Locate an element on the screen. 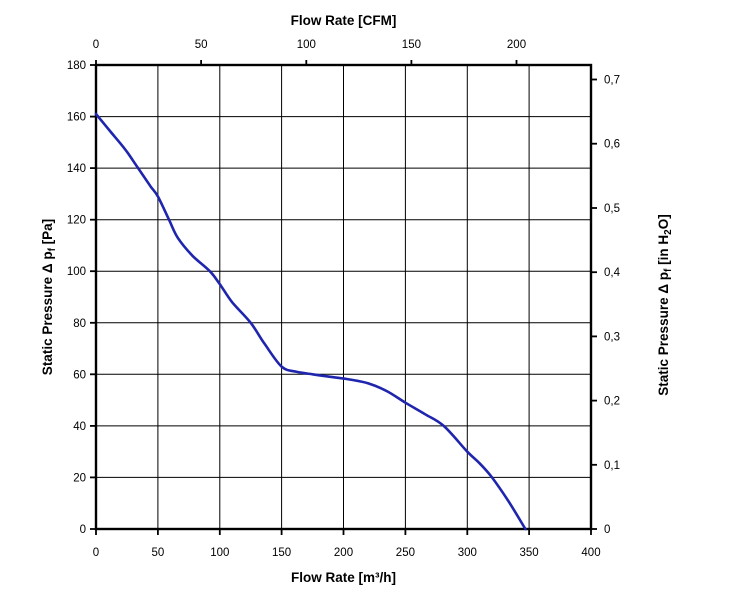 The image size is (750, 609). right-axis-tick-label: 0,7 is located at coordinates (612, 81).